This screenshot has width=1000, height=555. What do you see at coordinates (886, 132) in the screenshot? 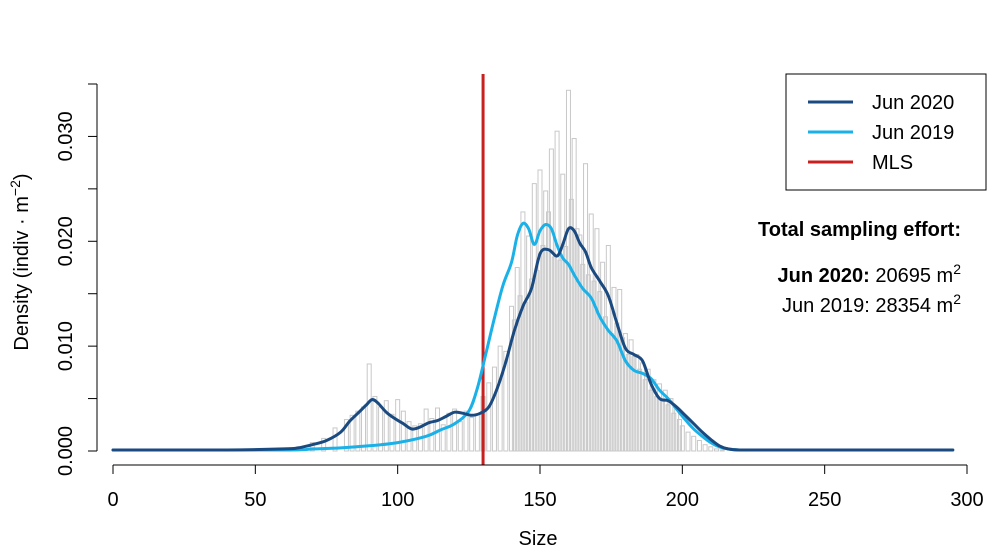
I see `legend: Jun 2020 Jun 2019 MLS` at bounding box center [886, 132].